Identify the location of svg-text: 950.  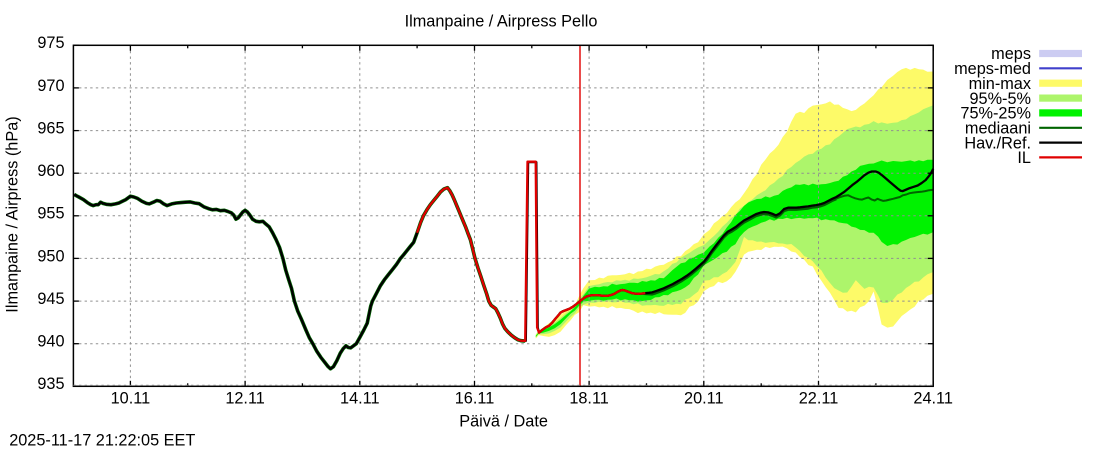
(50, 256).